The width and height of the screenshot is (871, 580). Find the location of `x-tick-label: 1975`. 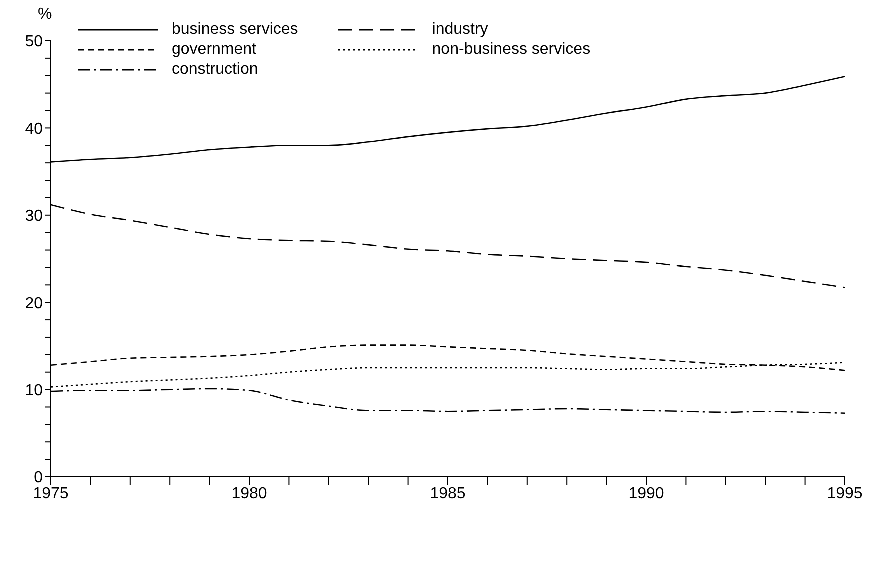

x-tick-label: 1975 is located at coordinates (51, 493).